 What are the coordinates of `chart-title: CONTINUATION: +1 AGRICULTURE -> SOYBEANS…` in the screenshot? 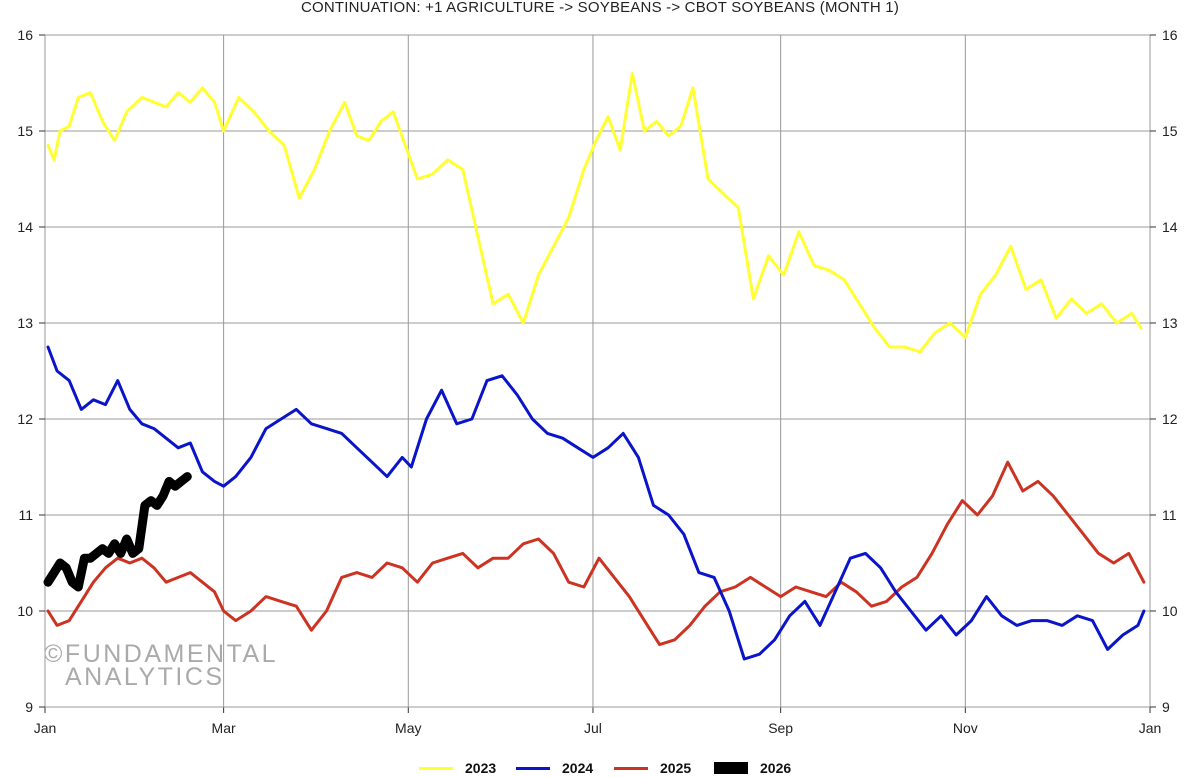 It's located at (600, 8).